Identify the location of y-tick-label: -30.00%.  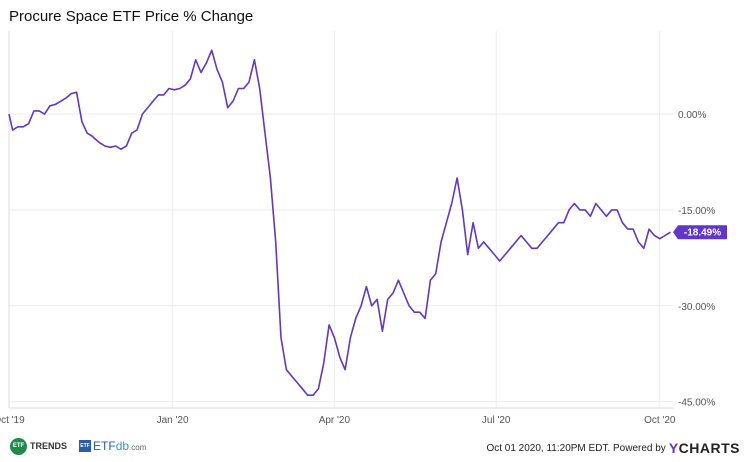
(696, 307).